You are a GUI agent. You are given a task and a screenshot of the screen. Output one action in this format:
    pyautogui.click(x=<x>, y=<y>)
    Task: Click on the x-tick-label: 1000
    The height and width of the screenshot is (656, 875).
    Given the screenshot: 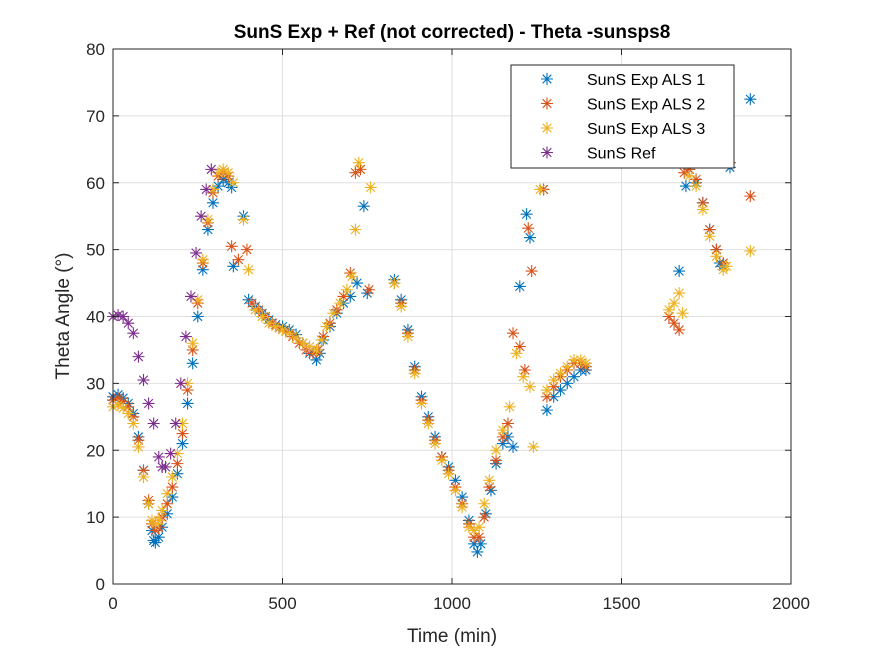 What is the action you would take?
    pyautogui.click(x=452, y=603)
    